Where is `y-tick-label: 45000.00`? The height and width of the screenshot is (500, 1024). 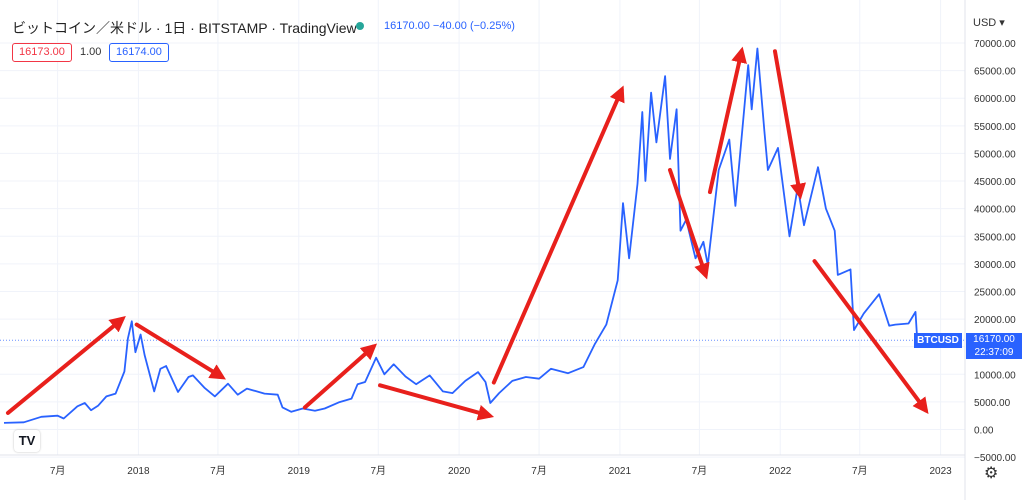 y-tick-label: 45000.00 is located at coordinates (995, 182).